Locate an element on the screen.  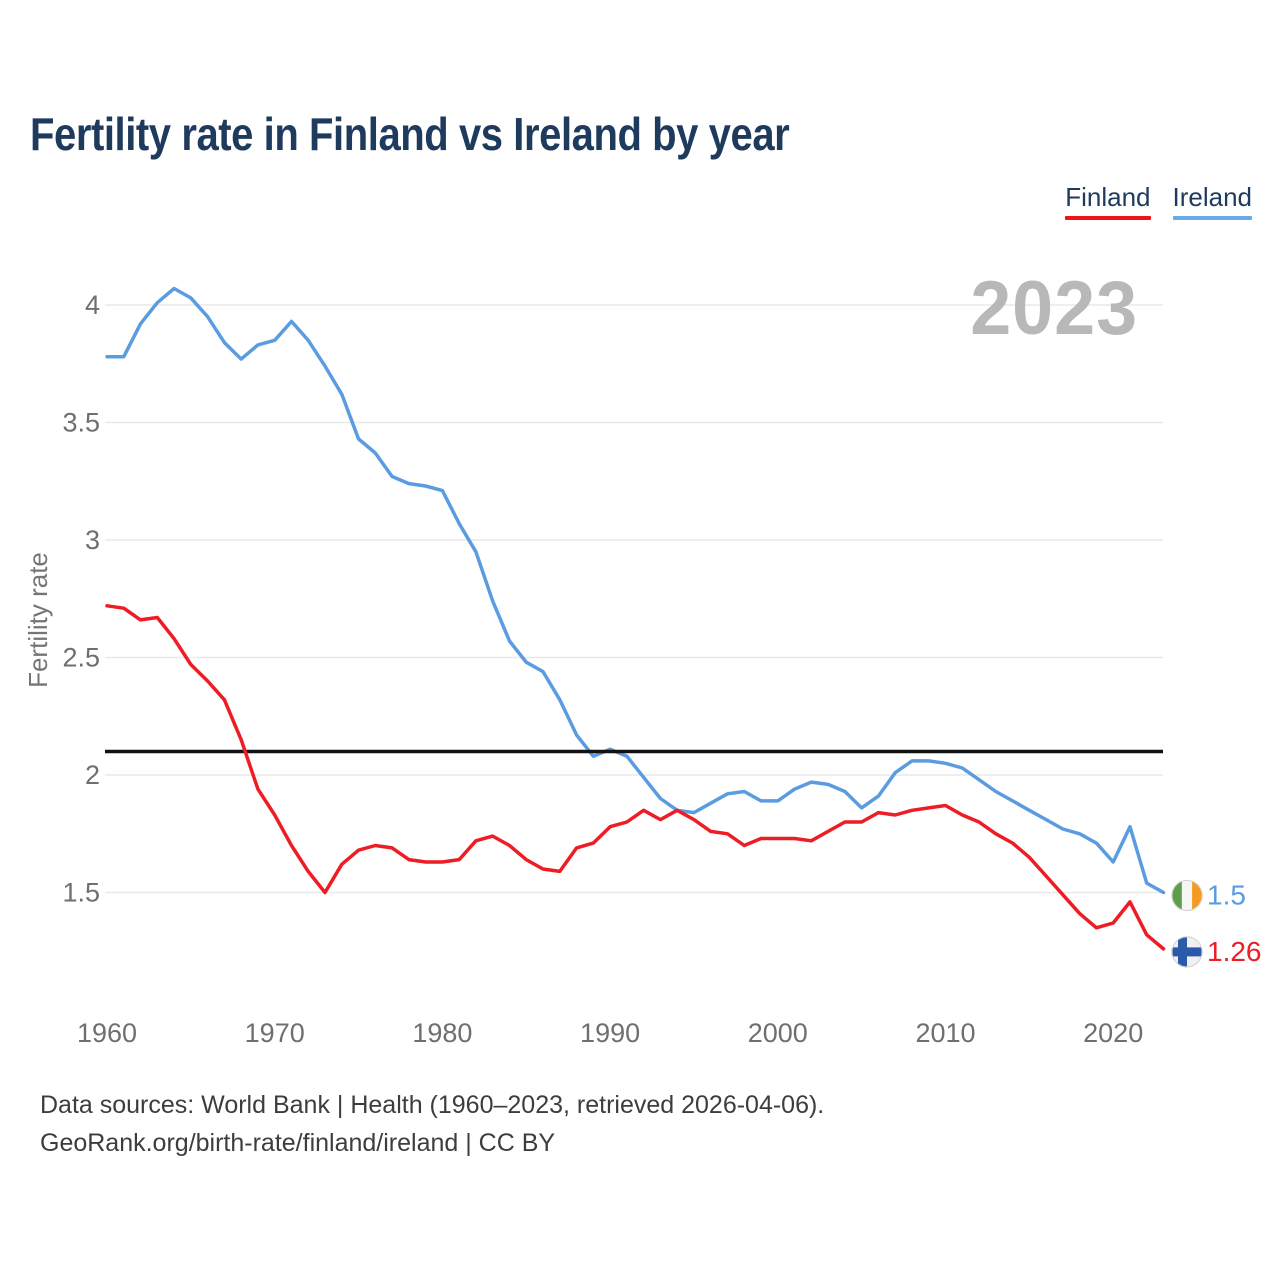
x-tick-label: 1990 is located at coordinates (610, 1033).